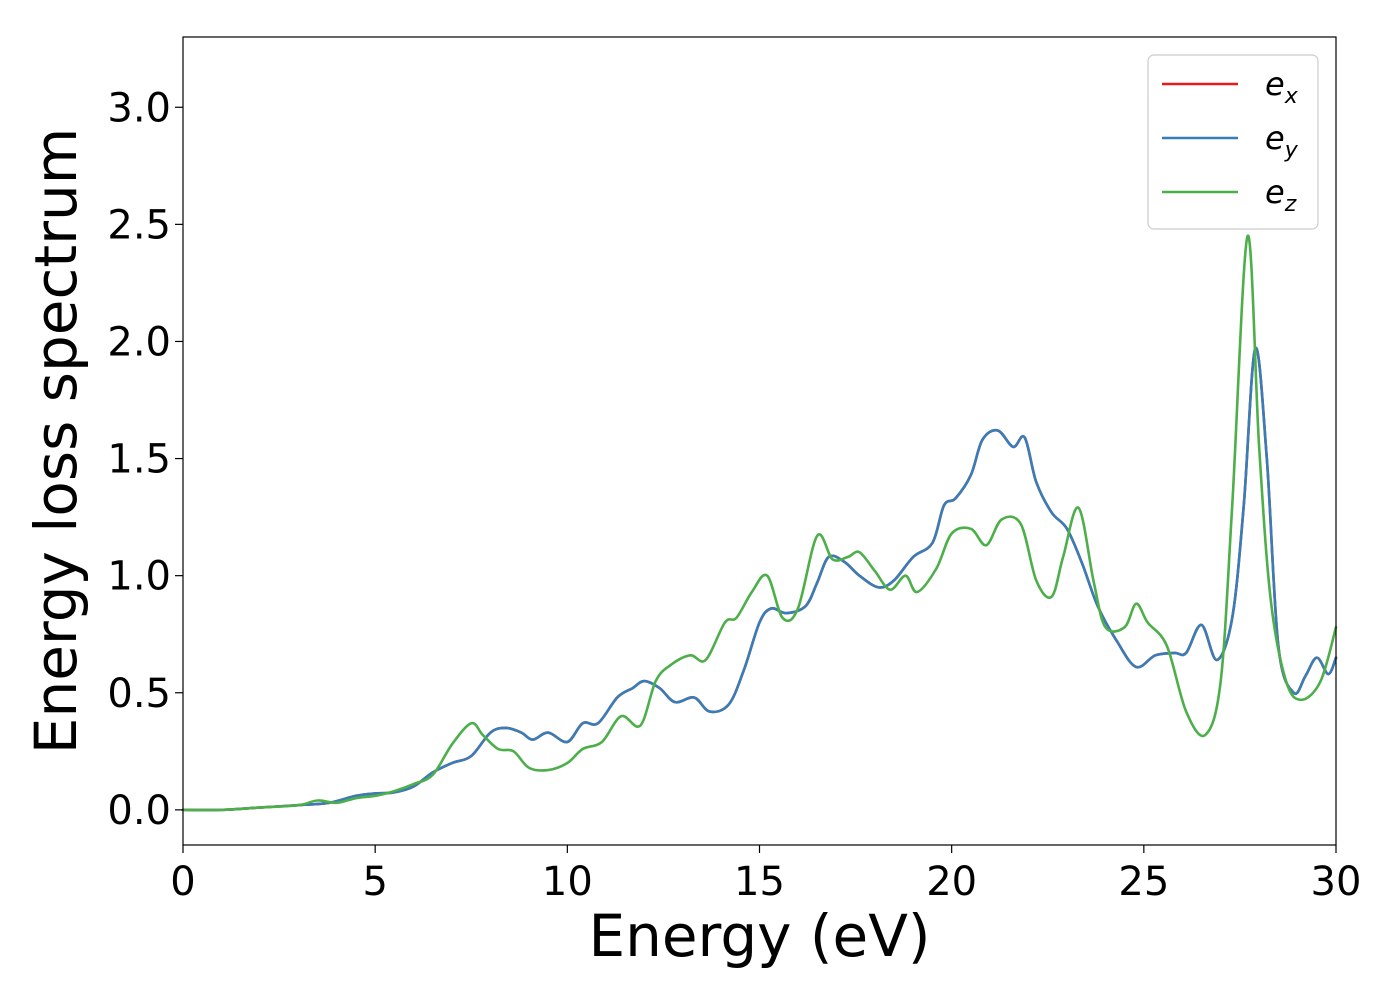 This screenshot has width=1400, height=1000. I want to click on y-axis-title: Energy loss spectrum, so click(56, 441).